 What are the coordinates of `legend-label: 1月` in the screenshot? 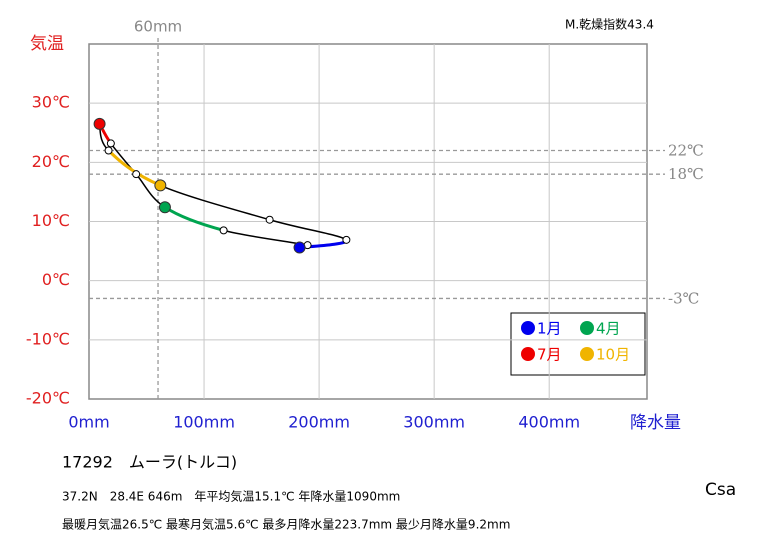 It's located at (549, 329).